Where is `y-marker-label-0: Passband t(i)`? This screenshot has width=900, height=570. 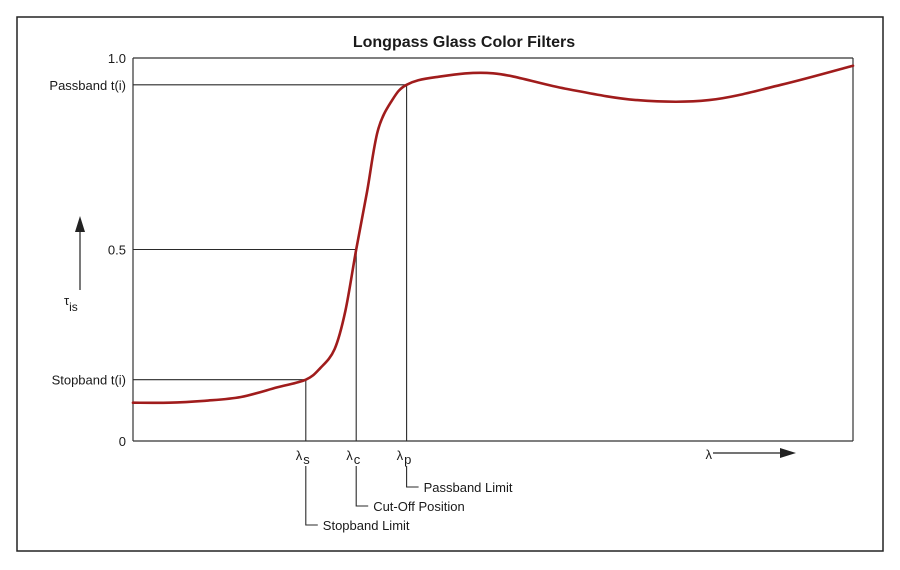 y-marker-label-0: Passband t(i) is located at coordinates (87, 85).